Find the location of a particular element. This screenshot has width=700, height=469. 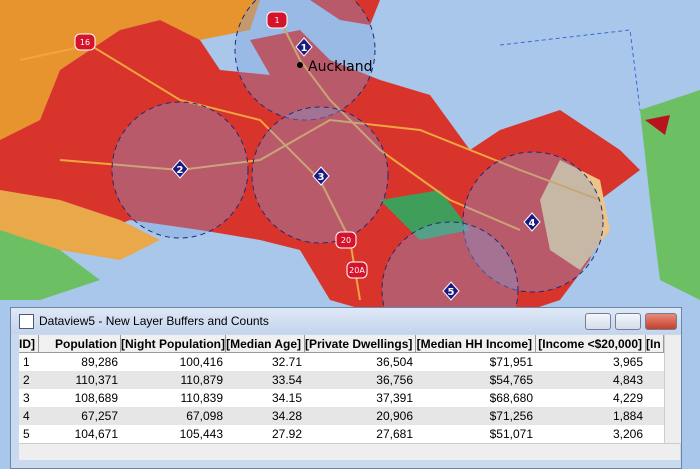

marker-label: 1 is located at coordinates (304, 48).